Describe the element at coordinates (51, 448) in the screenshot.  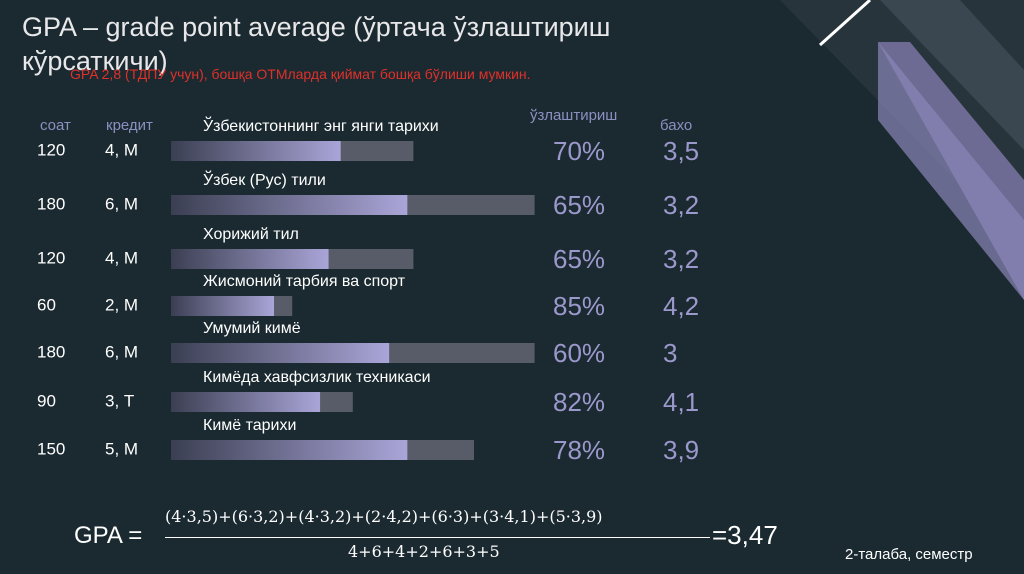
I see `hours: 150` at that location.